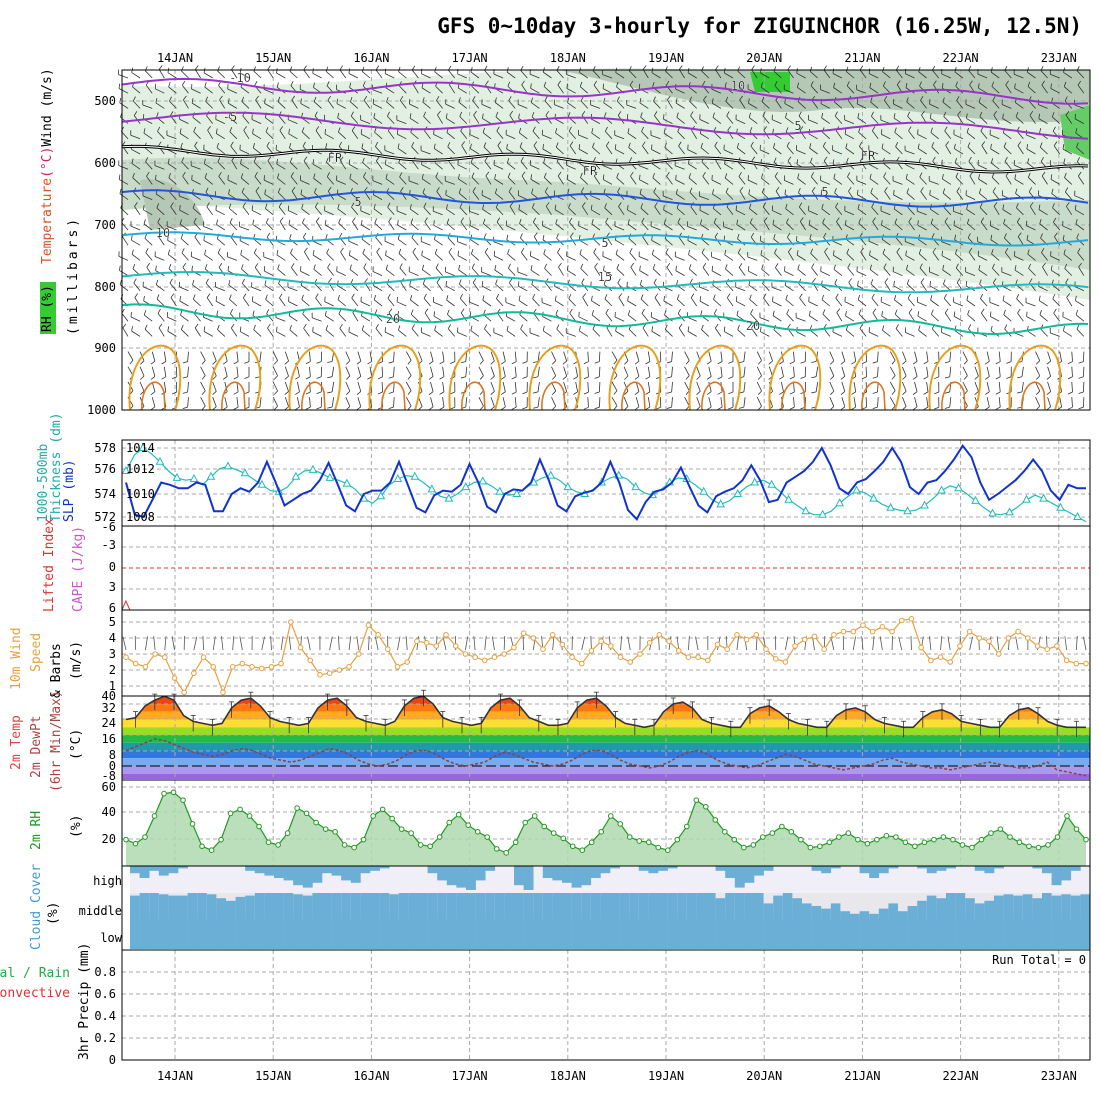 Image resolution: width=1100 pixels, height=1100 pixels. What do you see at coordinates (862, 1076) in the screenshot?
I see `date-label-bottom: 21JAN` at bounding box center [862, 1076].